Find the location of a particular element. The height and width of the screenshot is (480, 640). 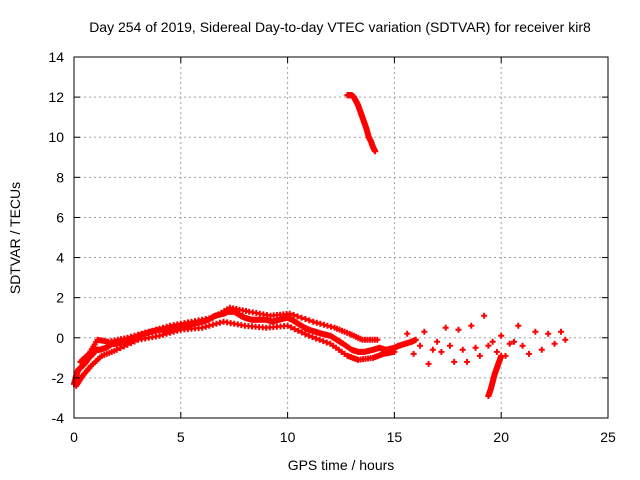

y-tick-label: 12 is located at coordinates (56, 97).